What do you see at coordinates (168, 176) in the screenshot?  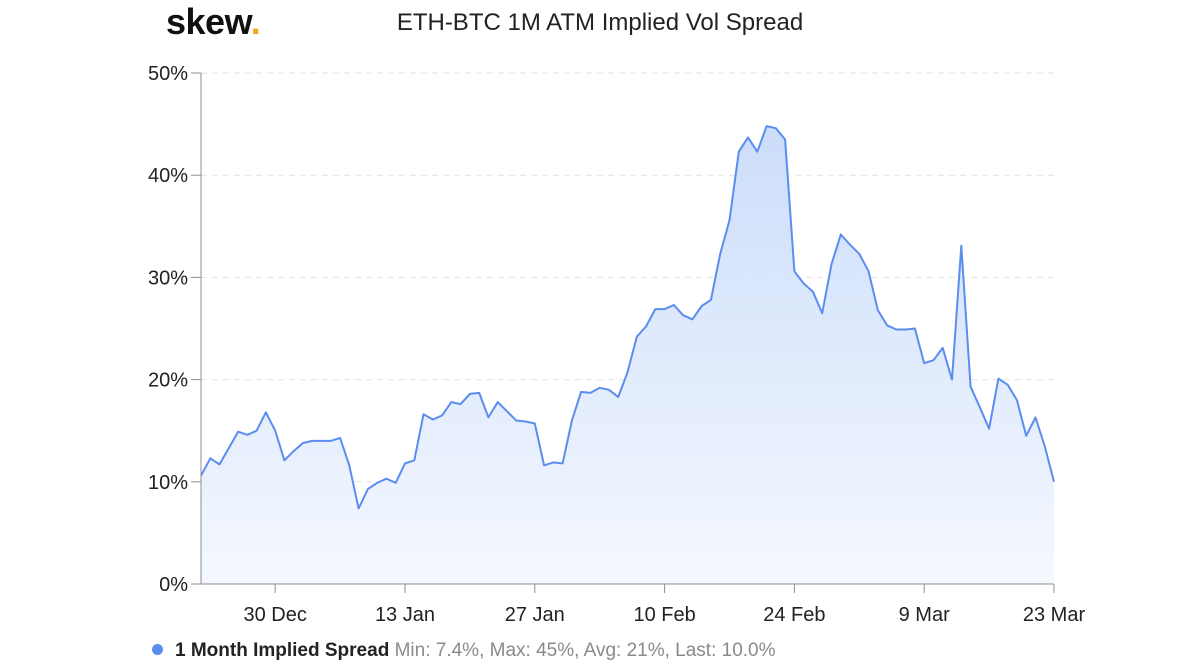 I see `y-tick-label: 40%` at bounding box center [168, 176].